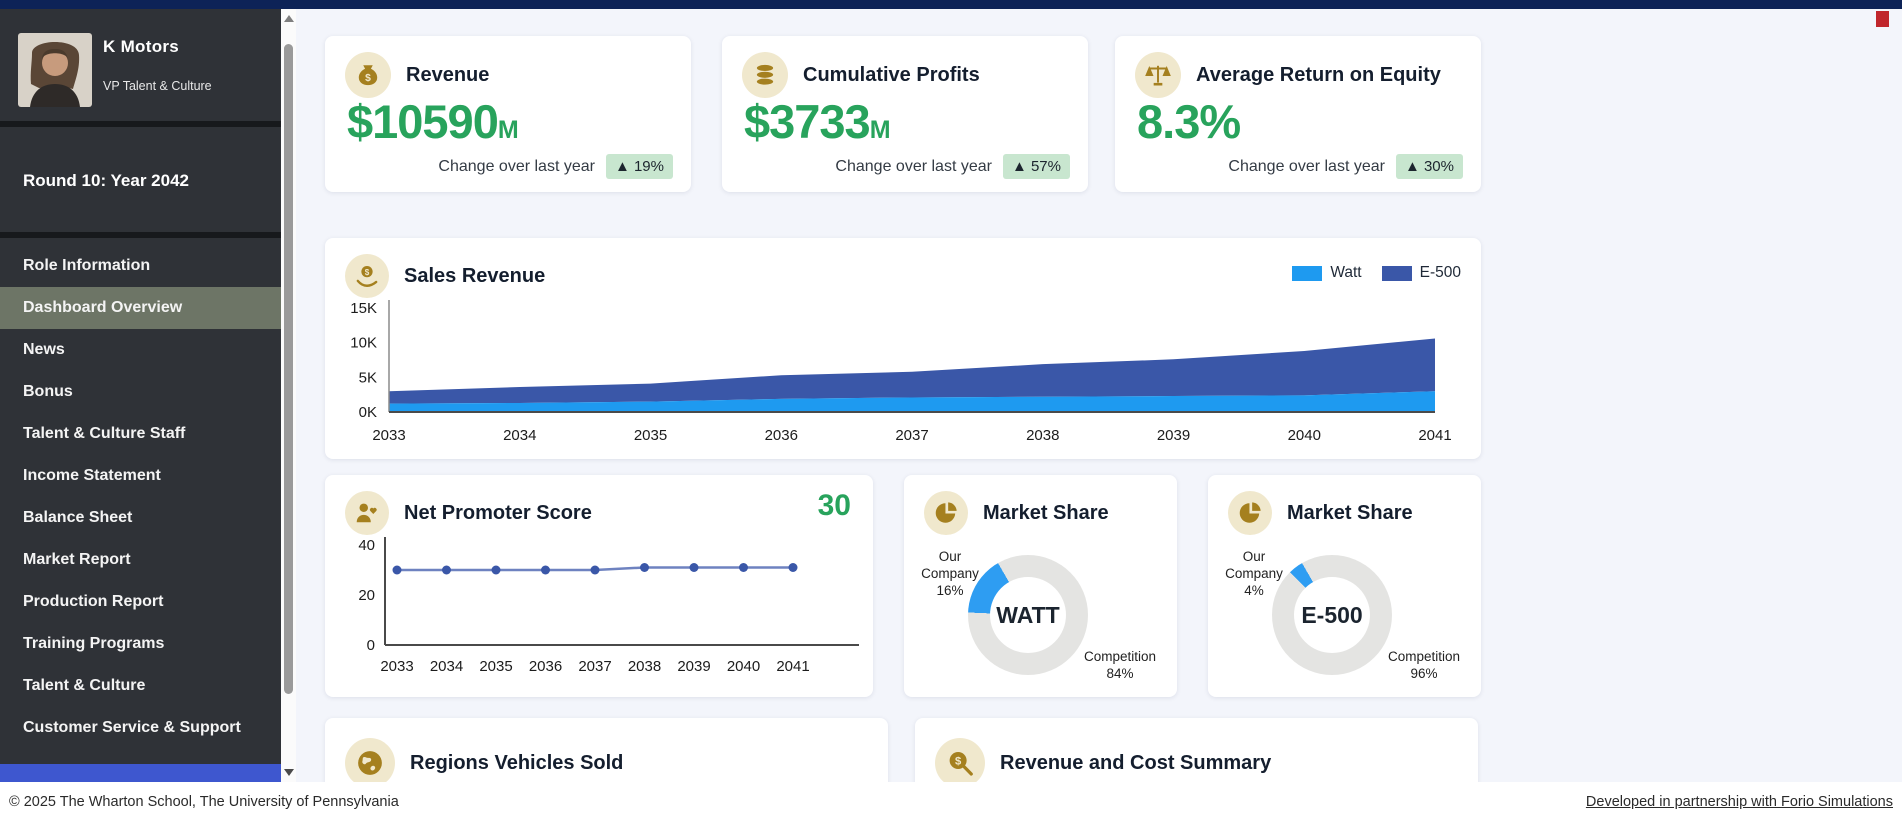  What do you see at coordinates (366, 595) in the screenshot?
I see `svg-text: 20` at bounding box center [366, 595].